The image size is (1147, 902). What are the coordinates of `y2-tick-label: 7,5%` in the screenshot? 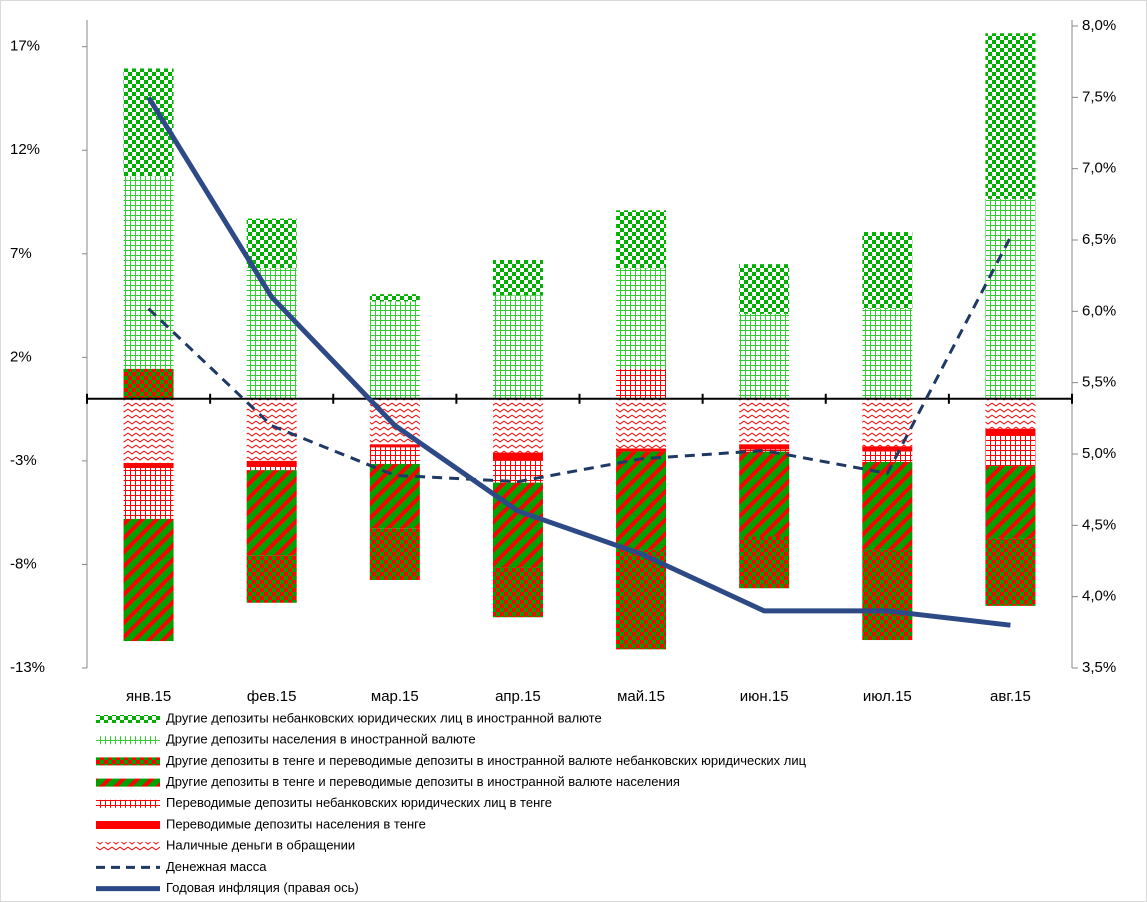 It's located at (1099, 96).